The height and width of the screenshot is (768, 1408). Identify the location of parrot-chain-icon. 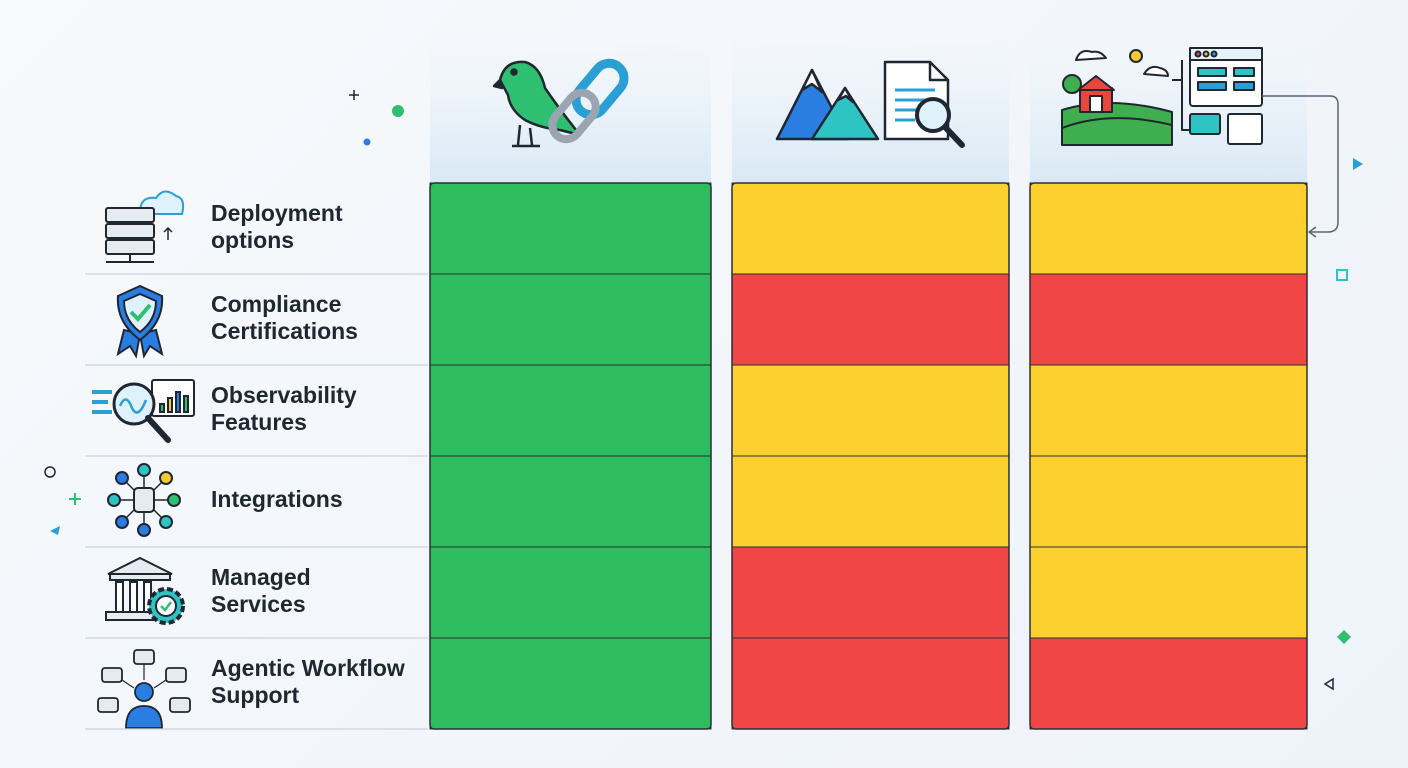
(560, 103).